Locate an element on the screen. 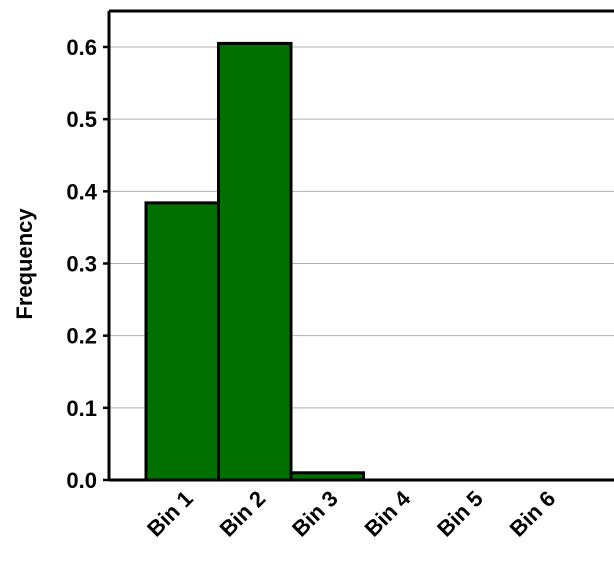  y-tick-labels: 0.0 0.1 0.2 0.3 0.4 0.5 0.6 is located at coordinates (81, 264).